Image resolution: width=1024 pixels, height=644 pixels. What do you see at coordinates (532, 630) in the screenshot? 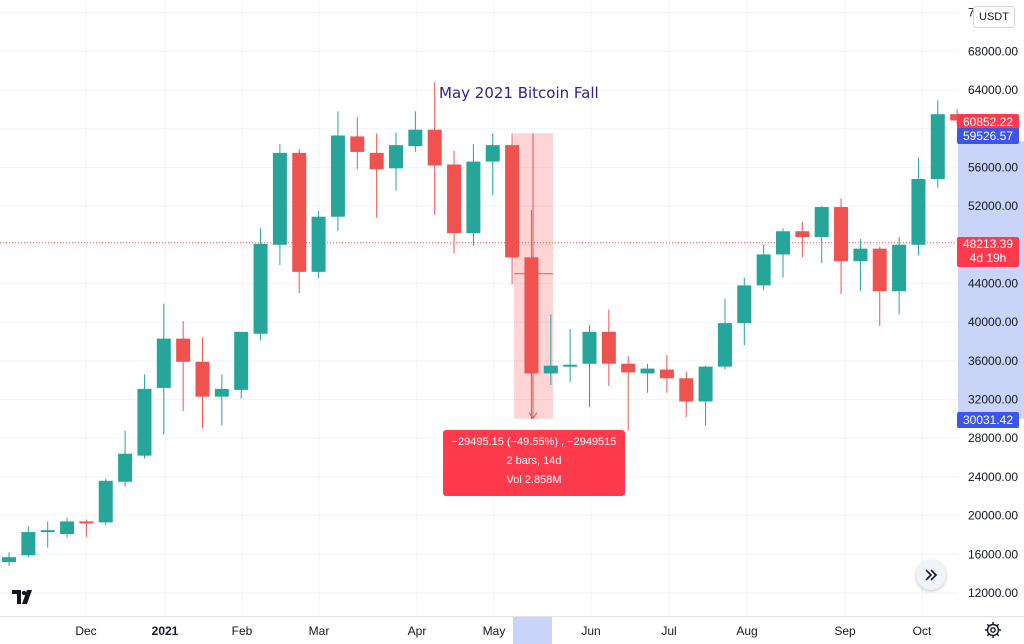
I see `time-scale-range-highlight` at bounding box center [532, 630].